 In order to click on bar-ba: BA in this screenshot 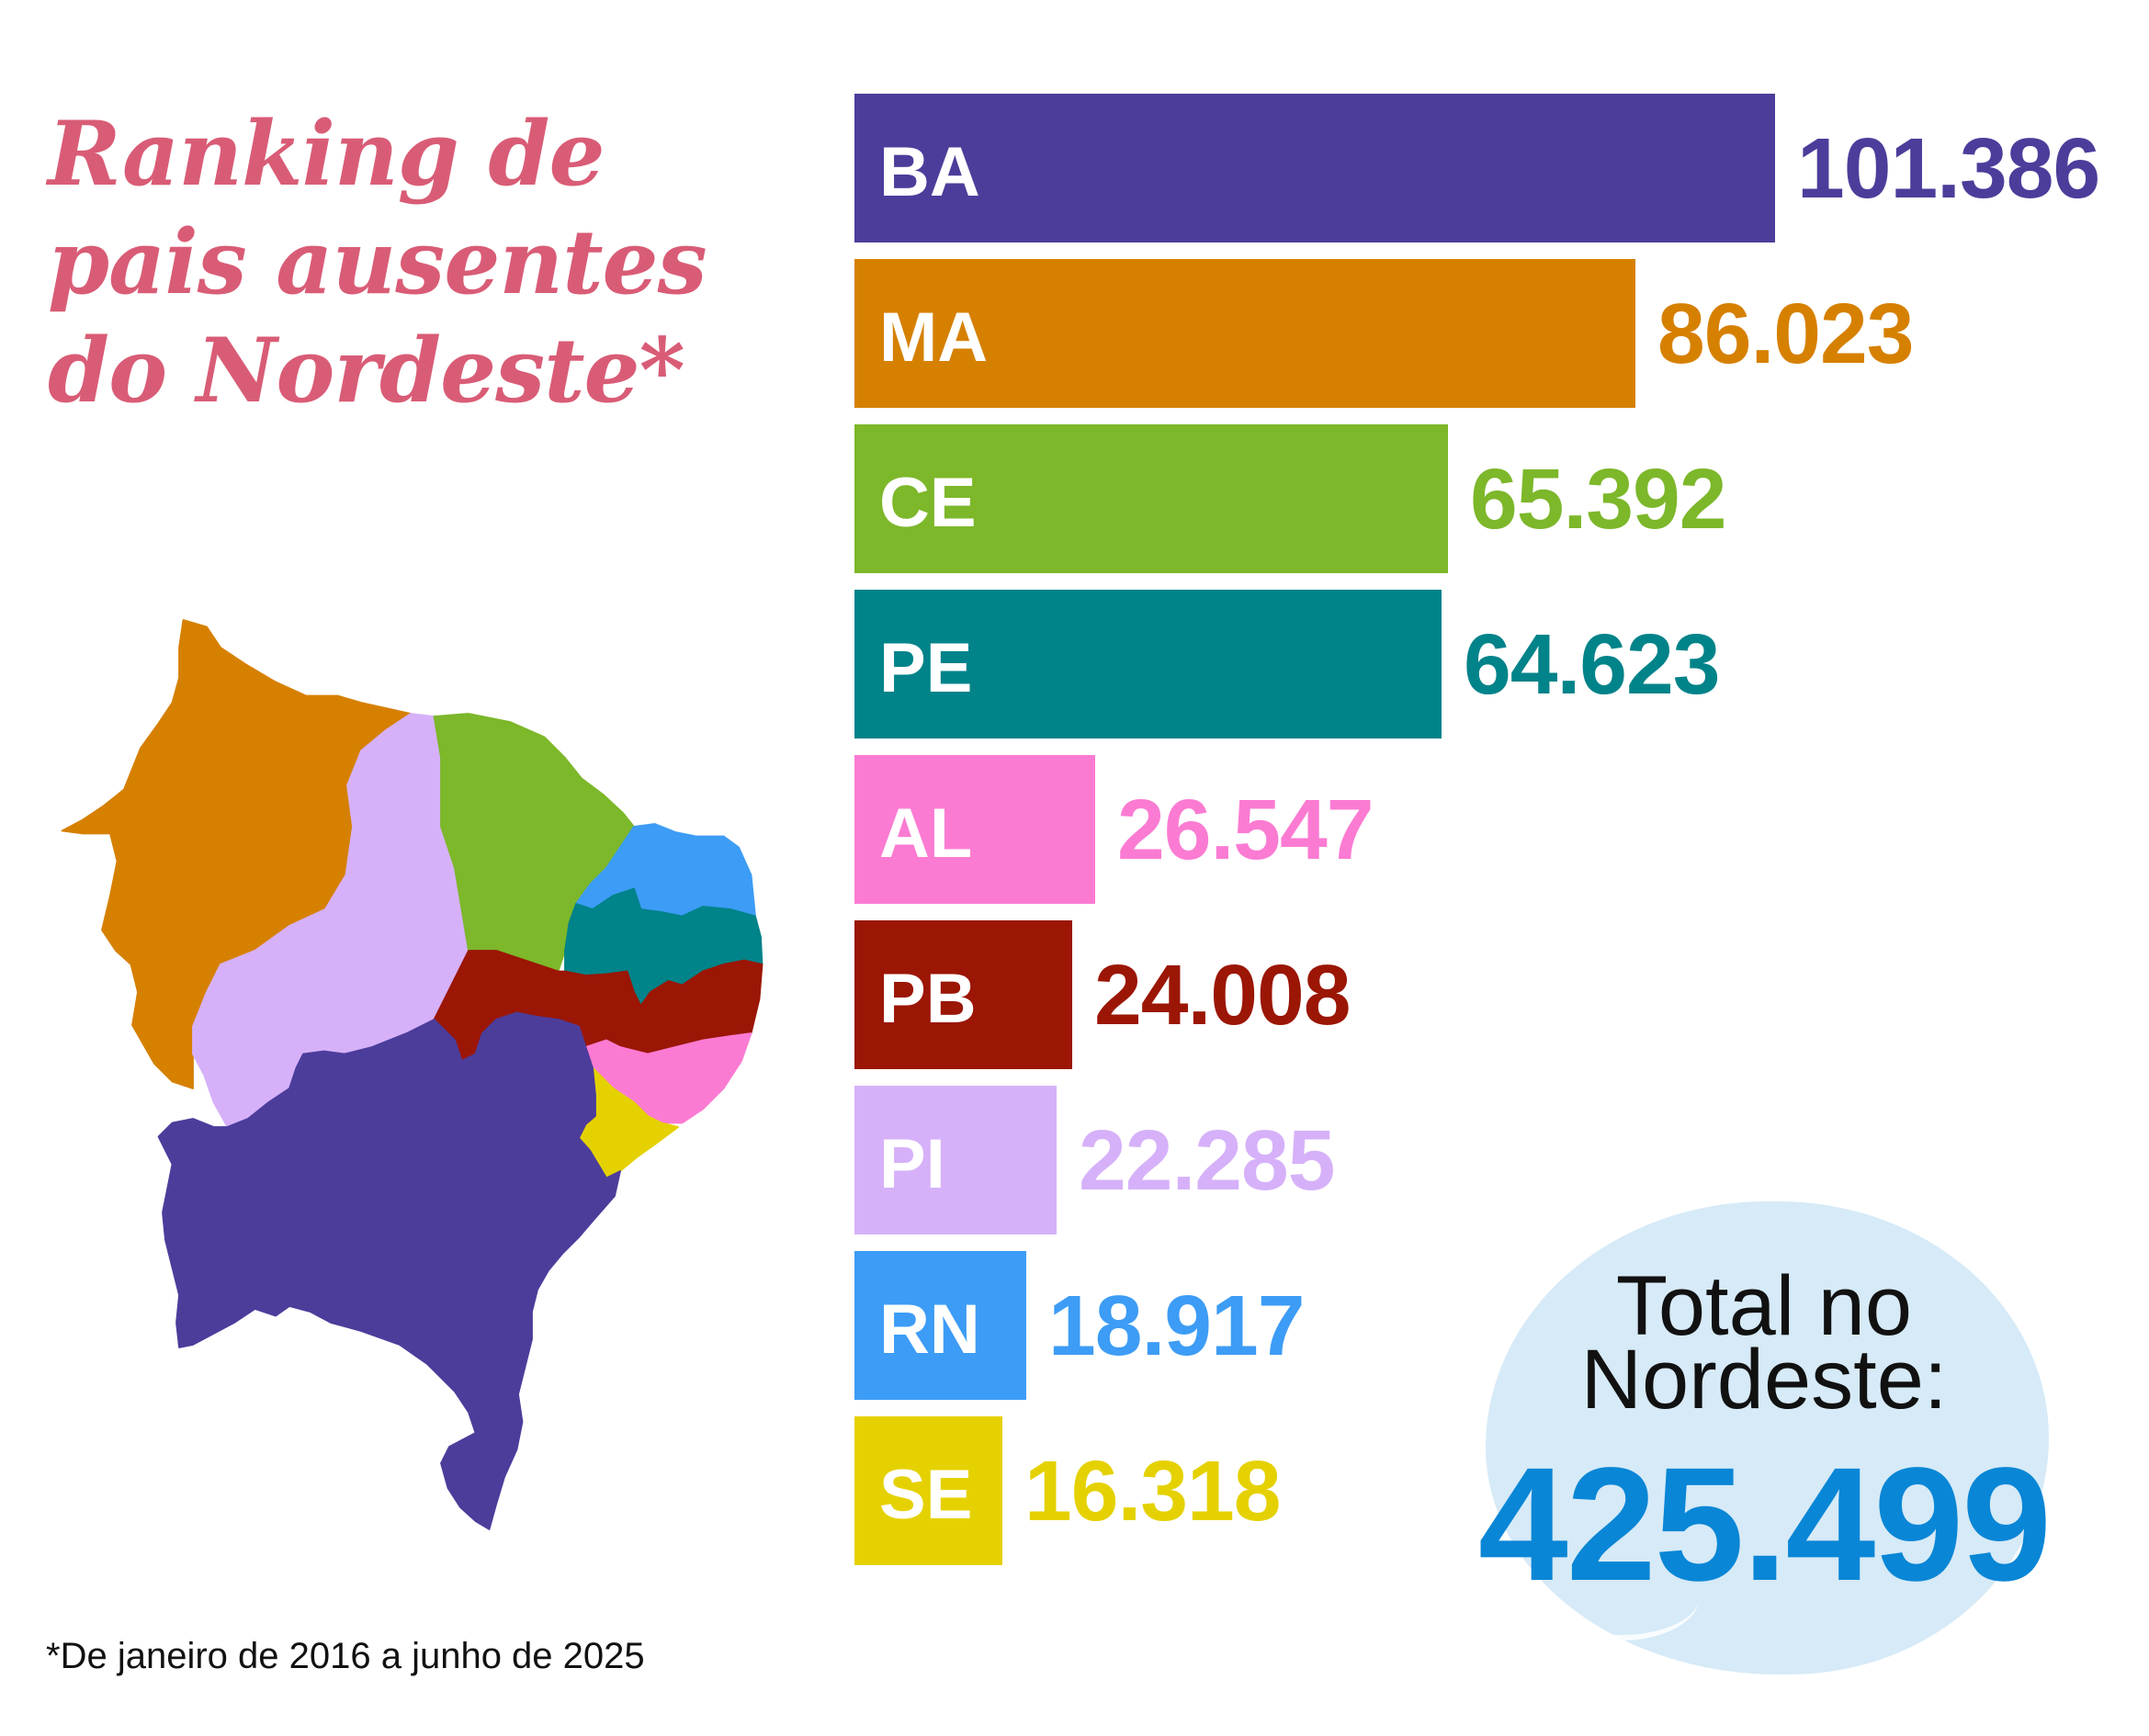, I will do `click(1314, 168)`.